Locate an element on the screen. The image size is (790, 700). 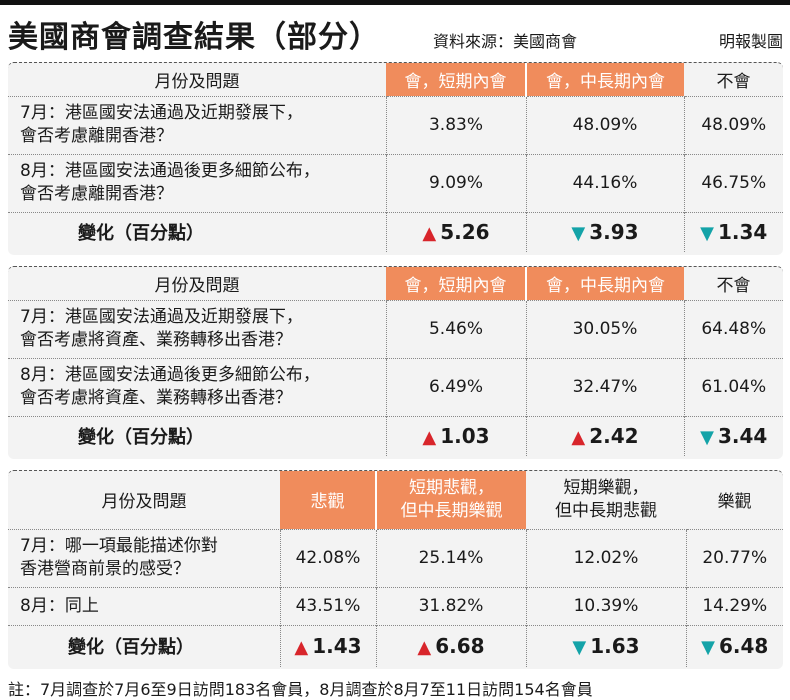
change-cell: ▼ 1.34 is located at coordinates (733, 231).